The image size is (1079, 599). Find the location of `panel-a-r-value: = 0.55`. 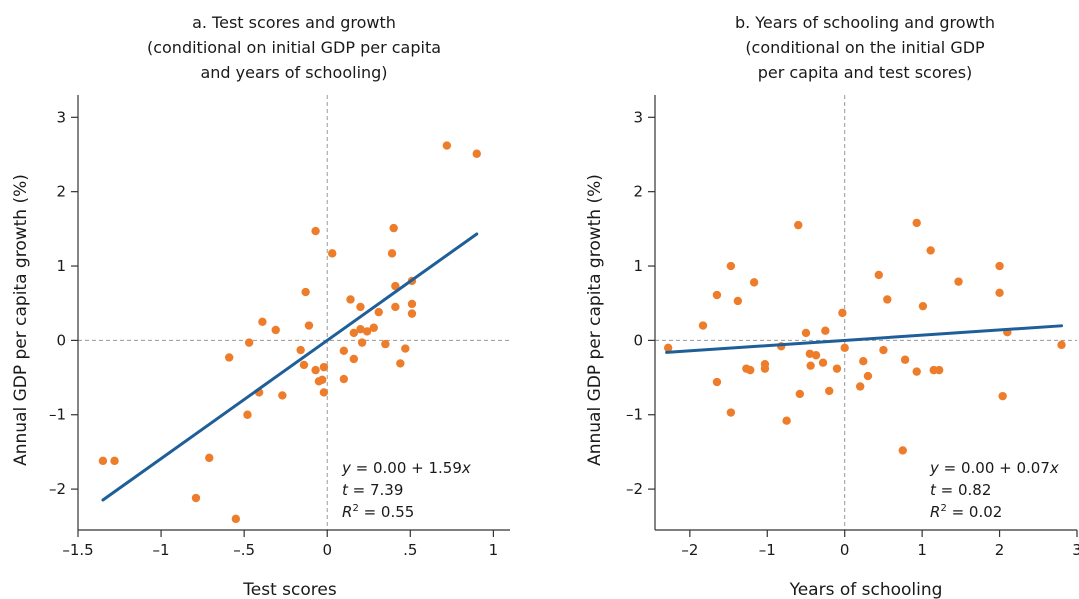

panel-a-r-value: = 0.55 is located at coordinates (387, 512).